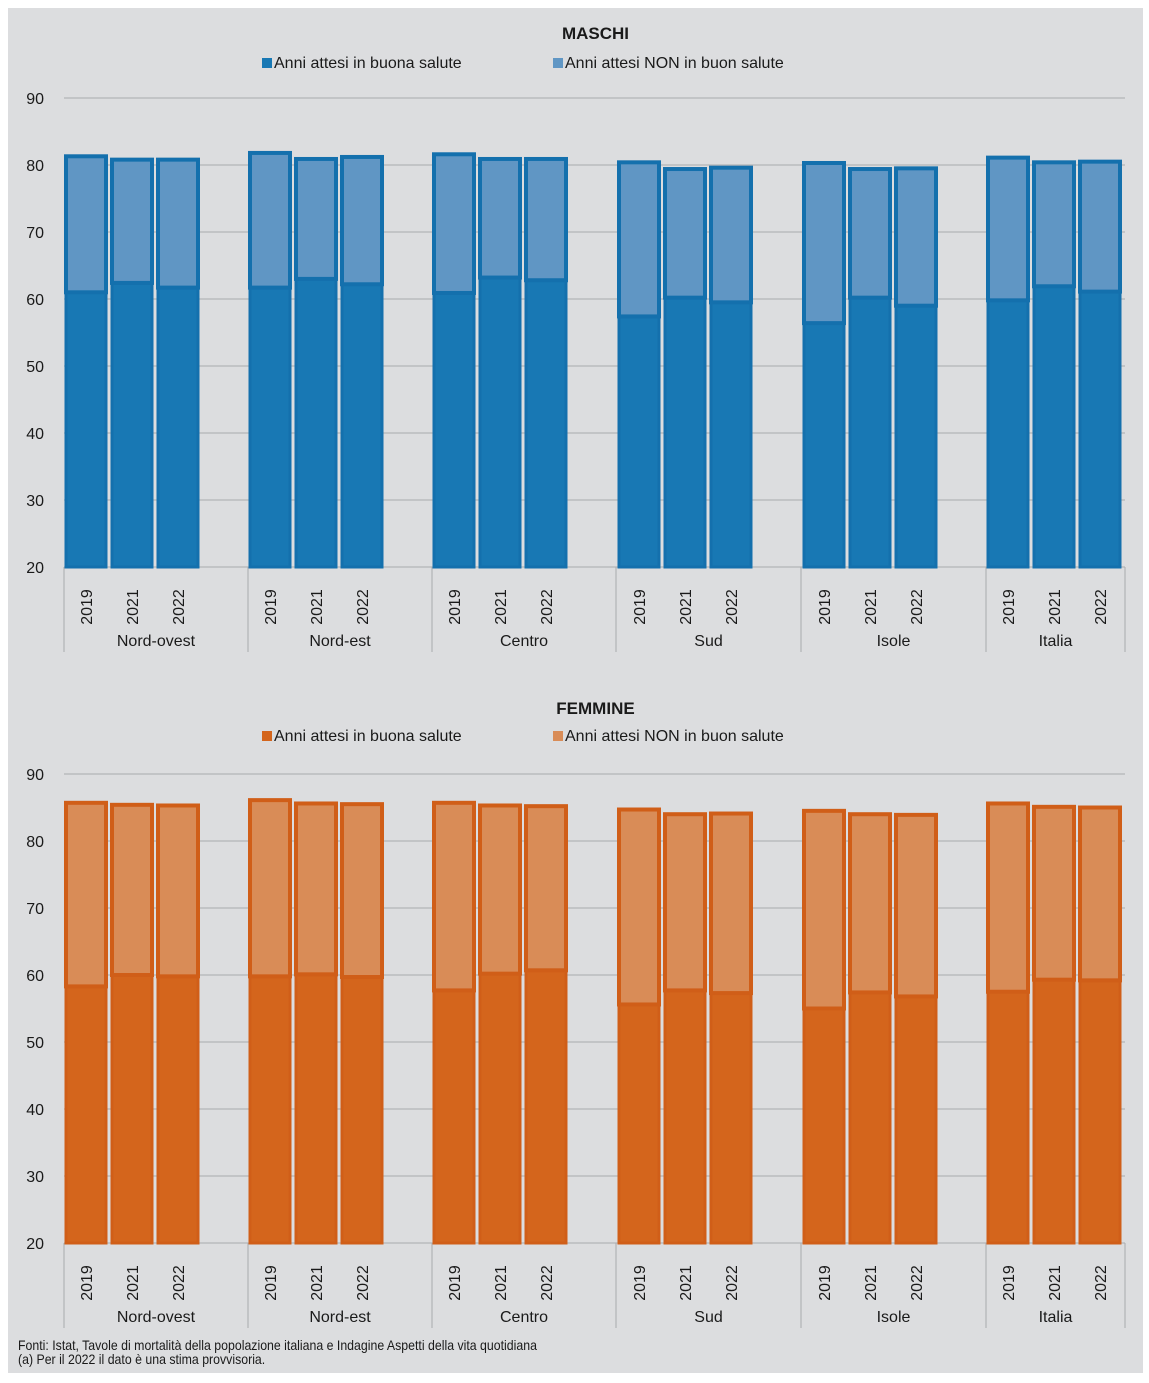 Image resolution: width=1149 pixels, height=1383 pixels. What do you see at coordinates (156, 641) in the screenshot?
I see `maschi-category-label-0: Nord-ovest` at bounding box center [156, 641].